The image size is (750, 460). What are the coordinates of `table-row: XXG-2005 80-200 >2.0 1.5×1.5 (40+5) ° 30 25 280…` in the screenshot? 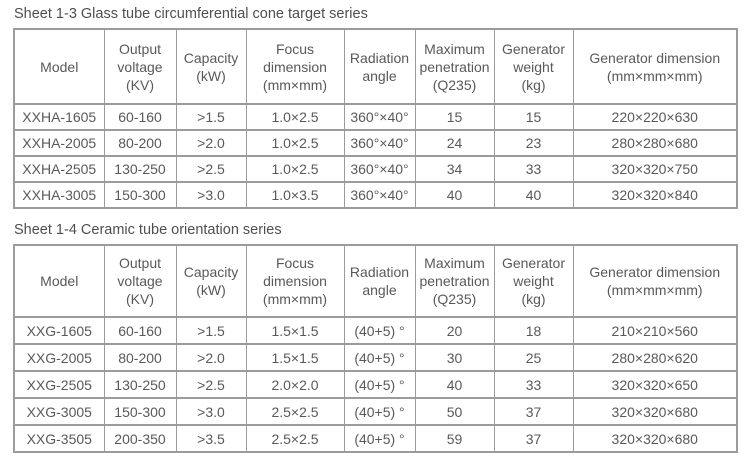 It's located at (375, 357).